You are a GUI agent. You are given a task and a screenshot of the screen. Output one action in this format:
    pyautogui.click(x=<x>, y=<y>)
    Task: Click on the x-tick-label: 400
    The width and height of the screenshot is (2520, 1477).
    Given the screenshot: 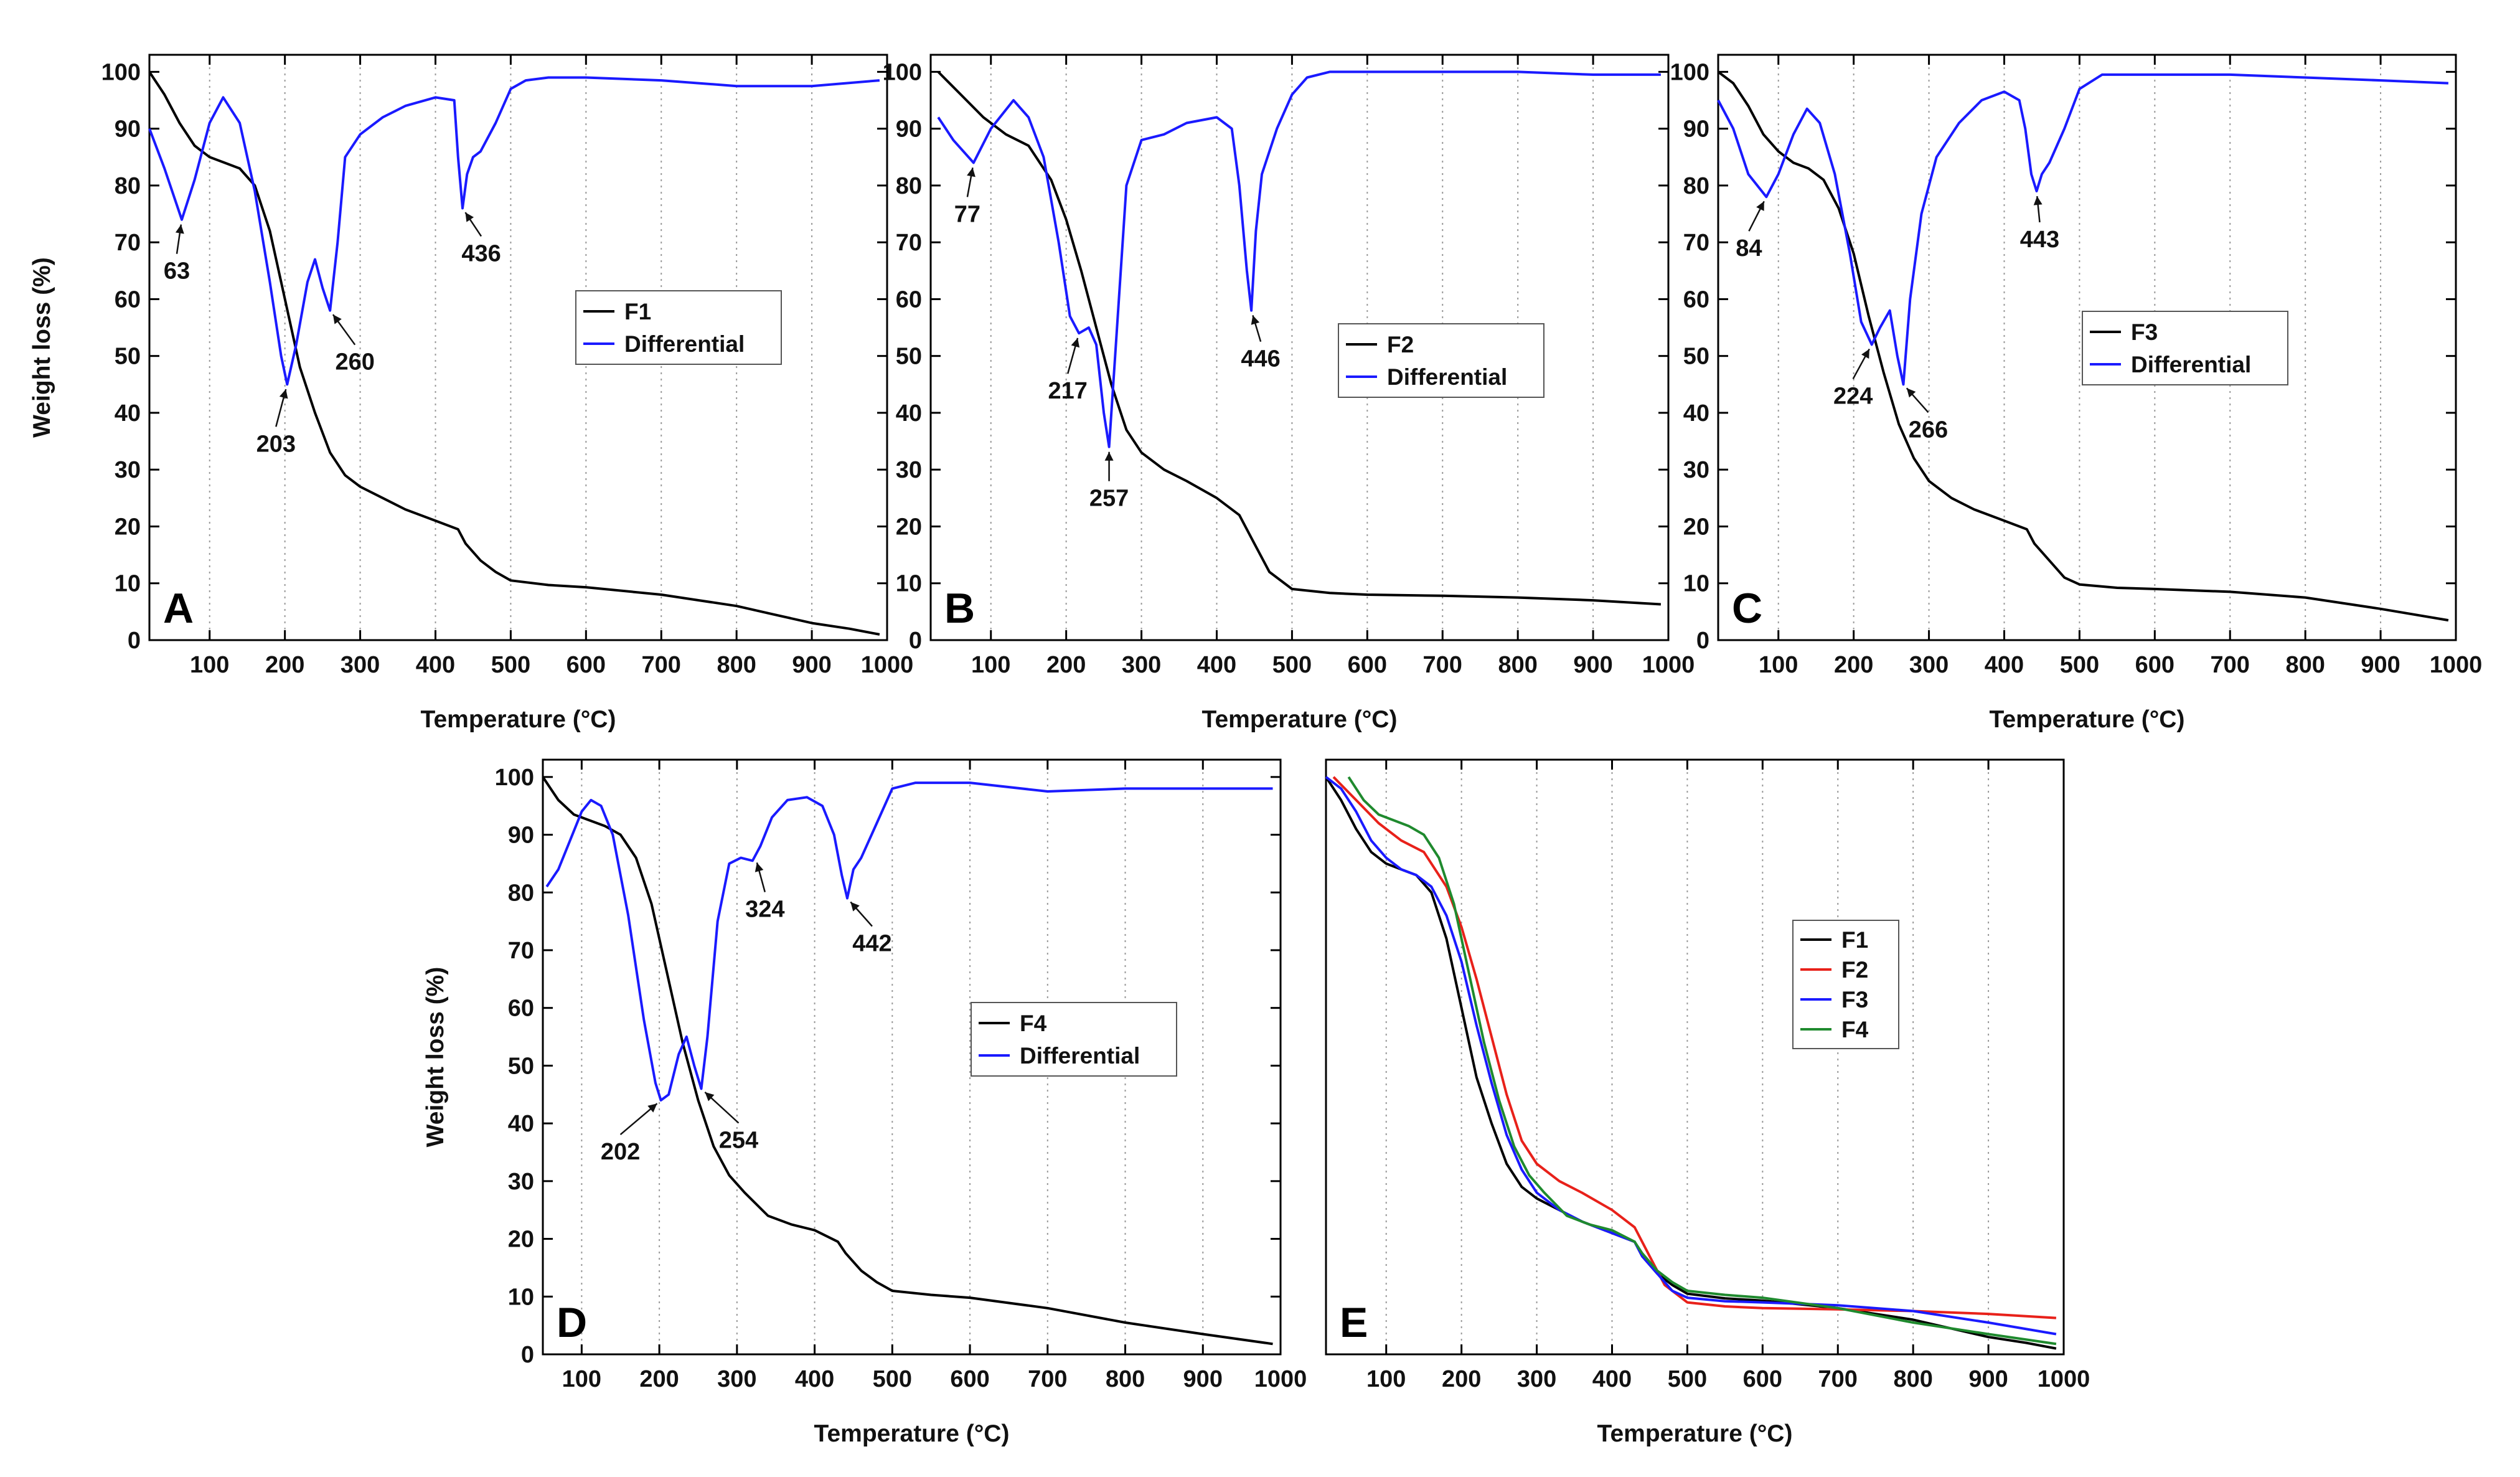 What is the action you would take?
    pyautogui.click(x=2004, y=665)
    